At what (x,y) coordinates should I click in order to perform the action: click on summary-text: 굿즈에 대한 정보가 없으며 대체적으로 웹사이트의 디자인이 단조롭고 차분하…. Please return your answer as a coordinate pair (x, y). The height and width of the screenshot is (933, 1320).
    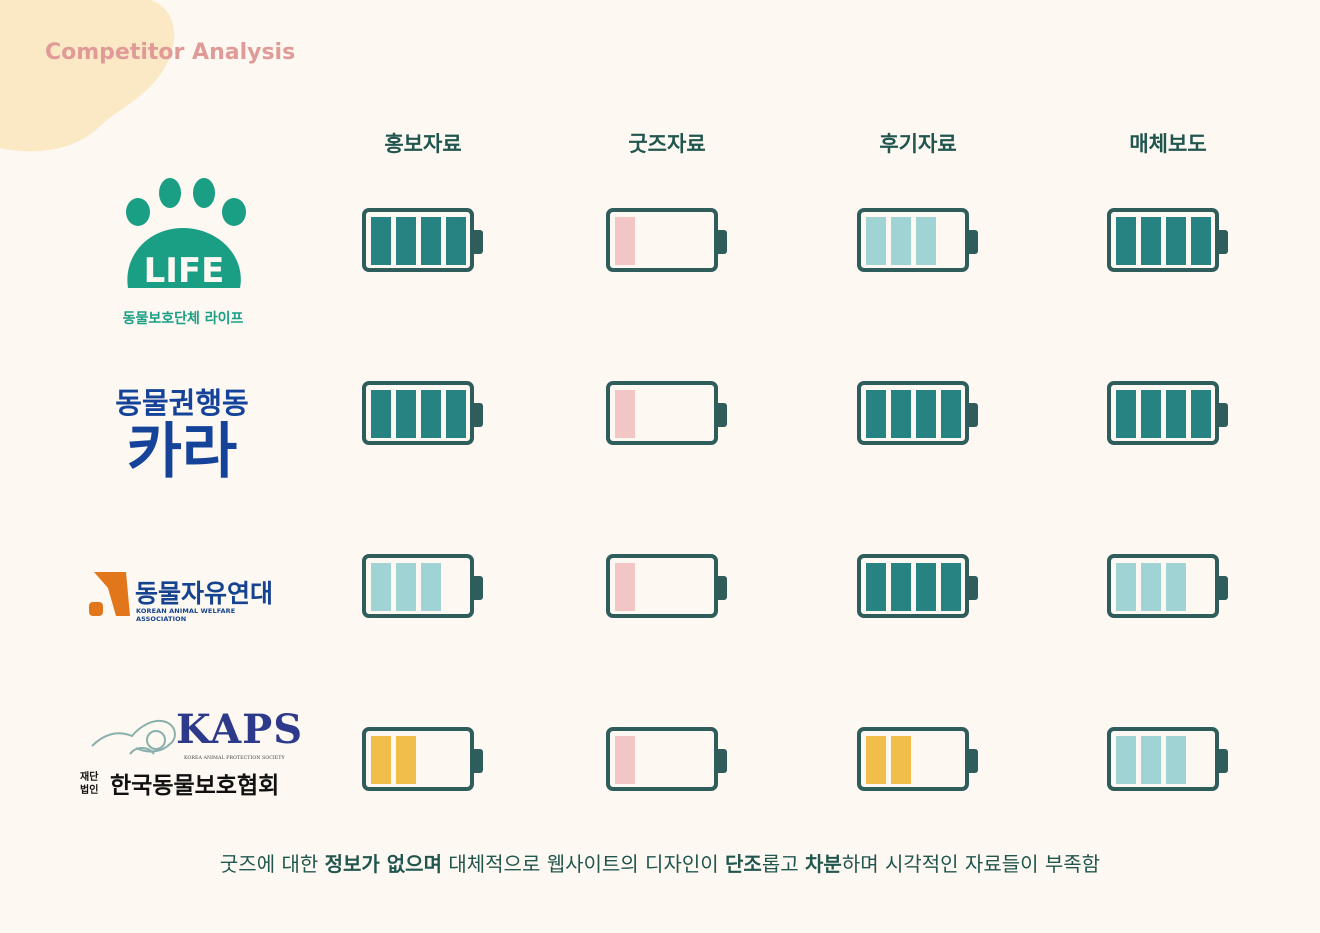
    Looking at the image, I should click on (660, 862).